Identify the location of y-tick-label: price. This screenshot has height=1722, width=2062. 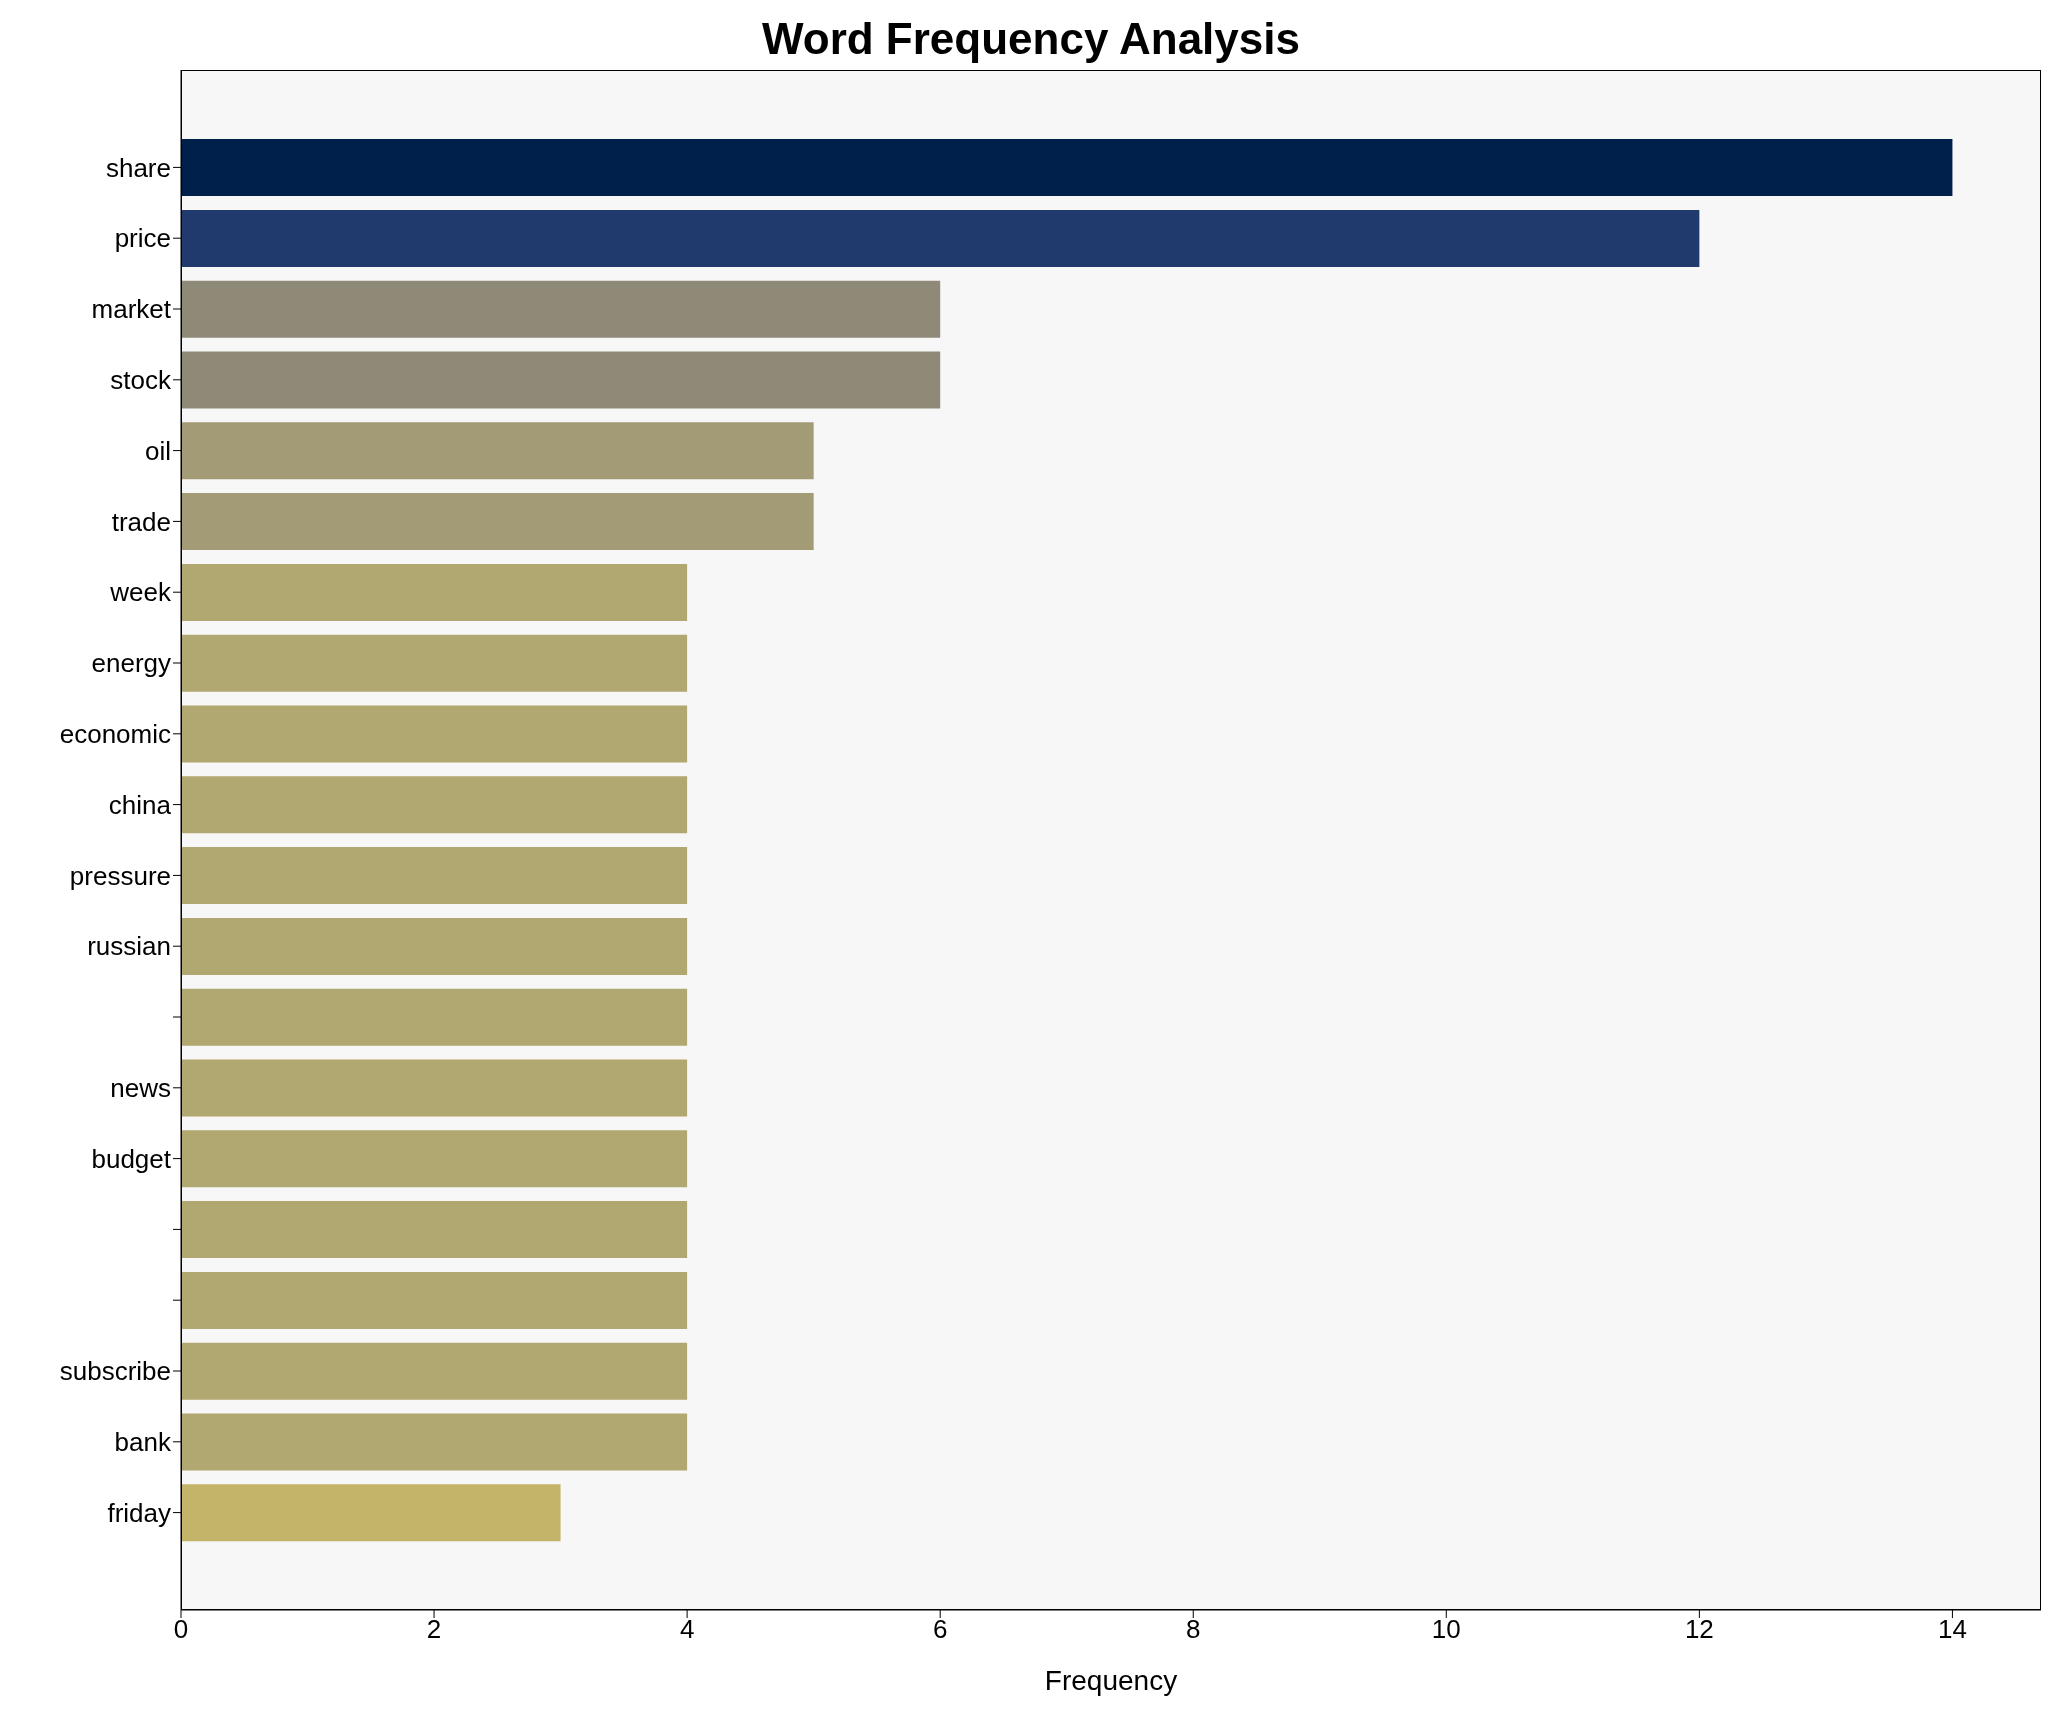
(142, 238).